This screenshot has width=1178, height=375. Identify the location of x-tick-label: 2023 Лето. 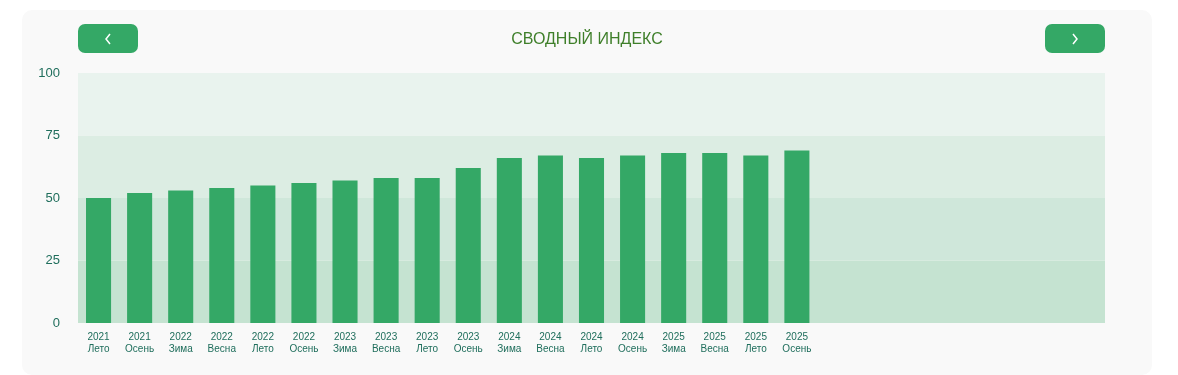
(427, 342).